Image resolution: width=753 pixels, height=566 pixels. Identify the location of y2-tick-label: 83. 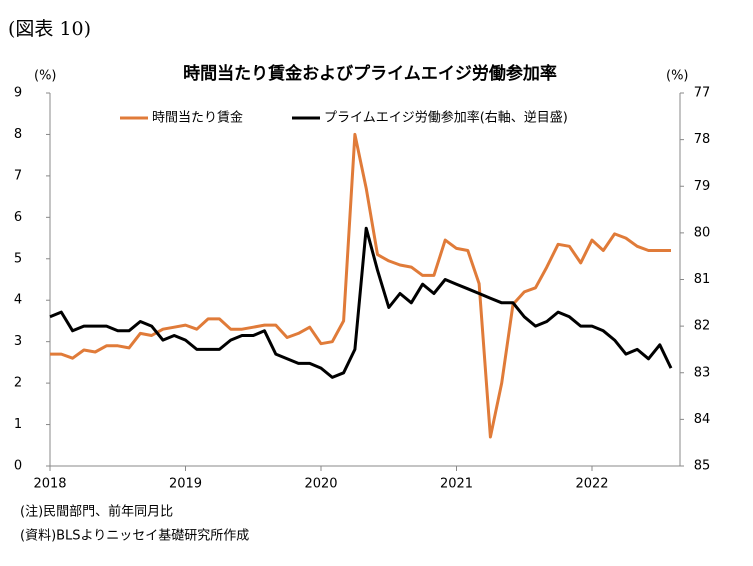
(702, 372).